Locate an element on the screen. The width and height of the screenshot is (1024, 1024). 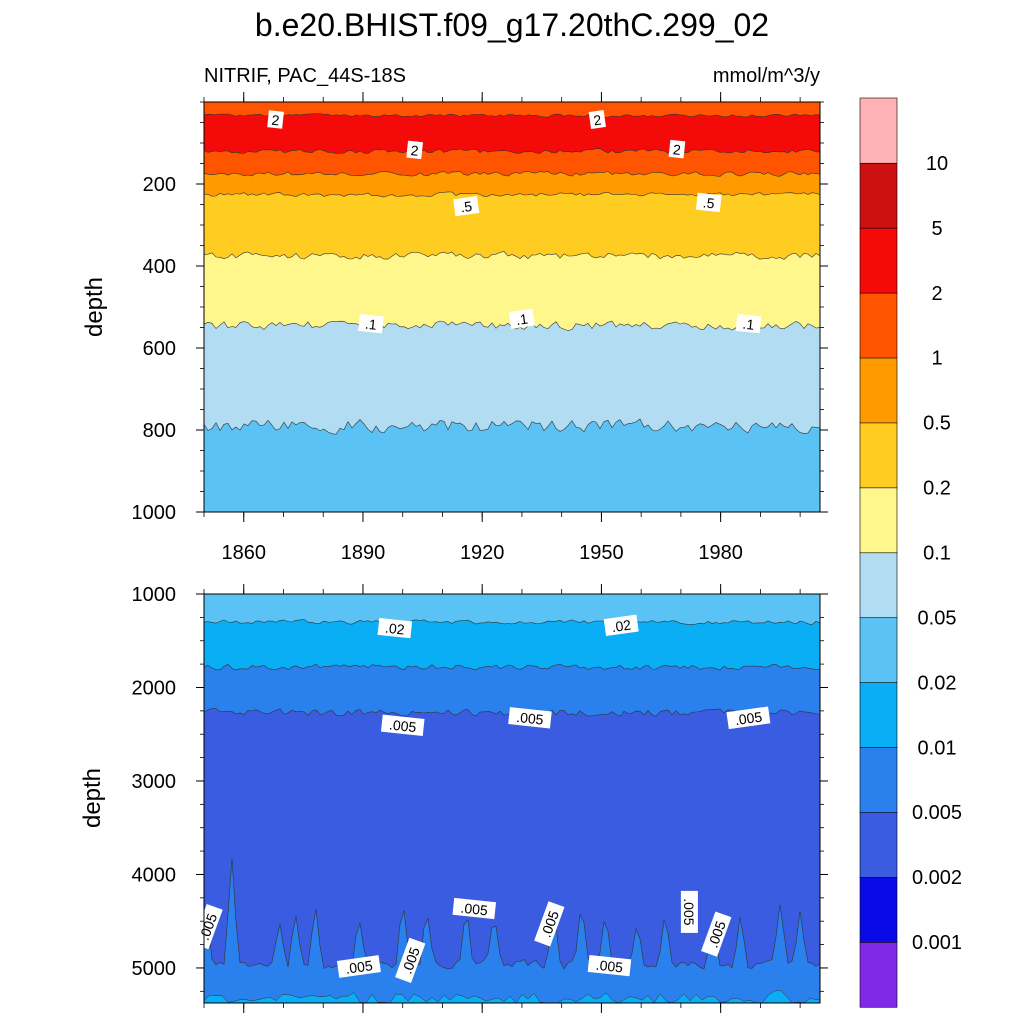
y-tick-label: 400 is located at coordinates (159, 267).